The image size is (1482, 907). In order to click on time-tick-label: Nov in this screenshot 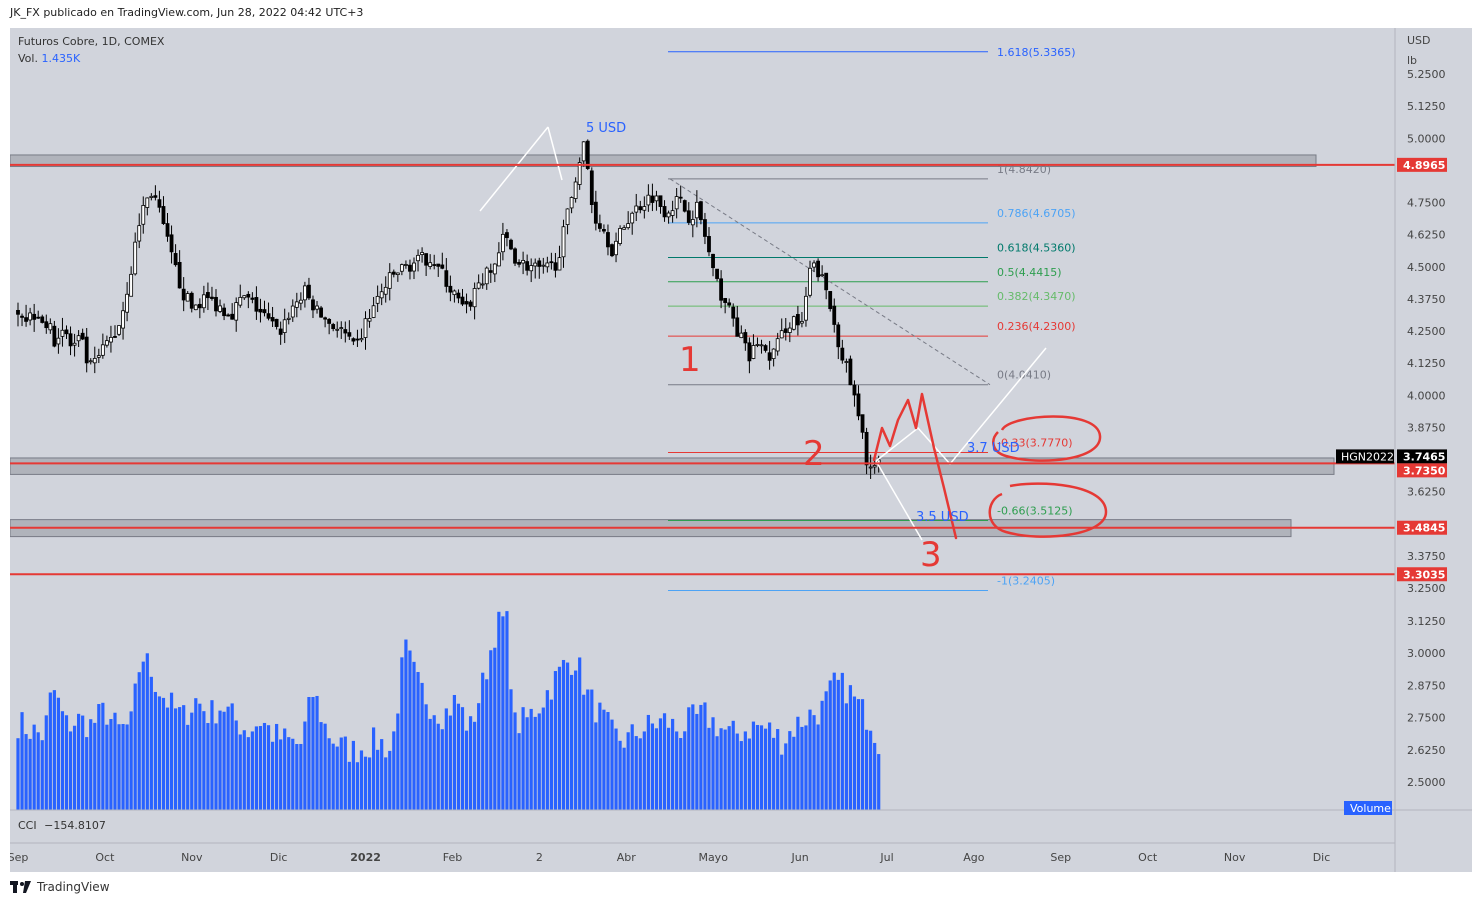, I will do `click(1235, 857)`.